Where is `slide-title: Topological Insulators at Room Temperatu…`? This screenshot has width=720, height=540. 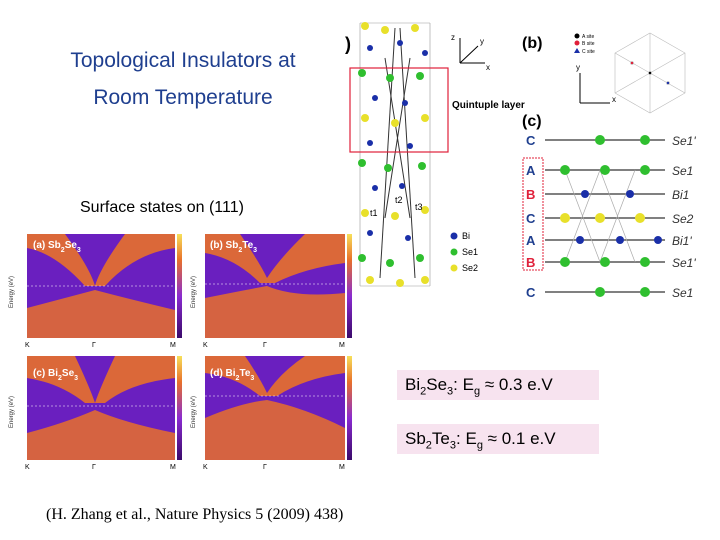 slide-title: Topological Insulators at Room Temperatu… is located at coordinates (183, 79).